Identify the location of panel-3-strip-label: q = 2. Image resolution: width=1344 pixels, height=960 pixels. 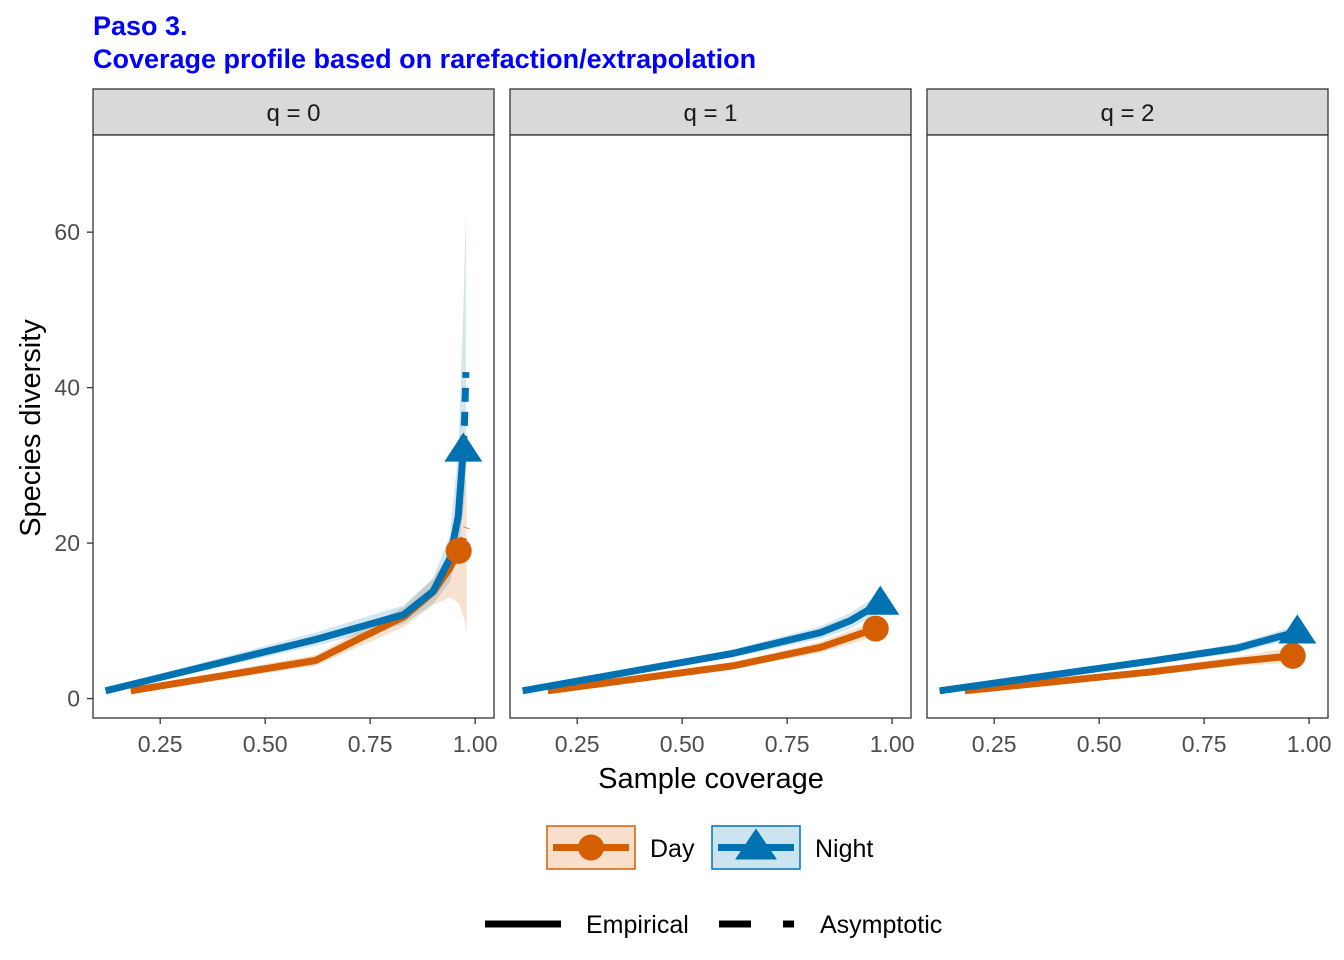
(1127, 113).